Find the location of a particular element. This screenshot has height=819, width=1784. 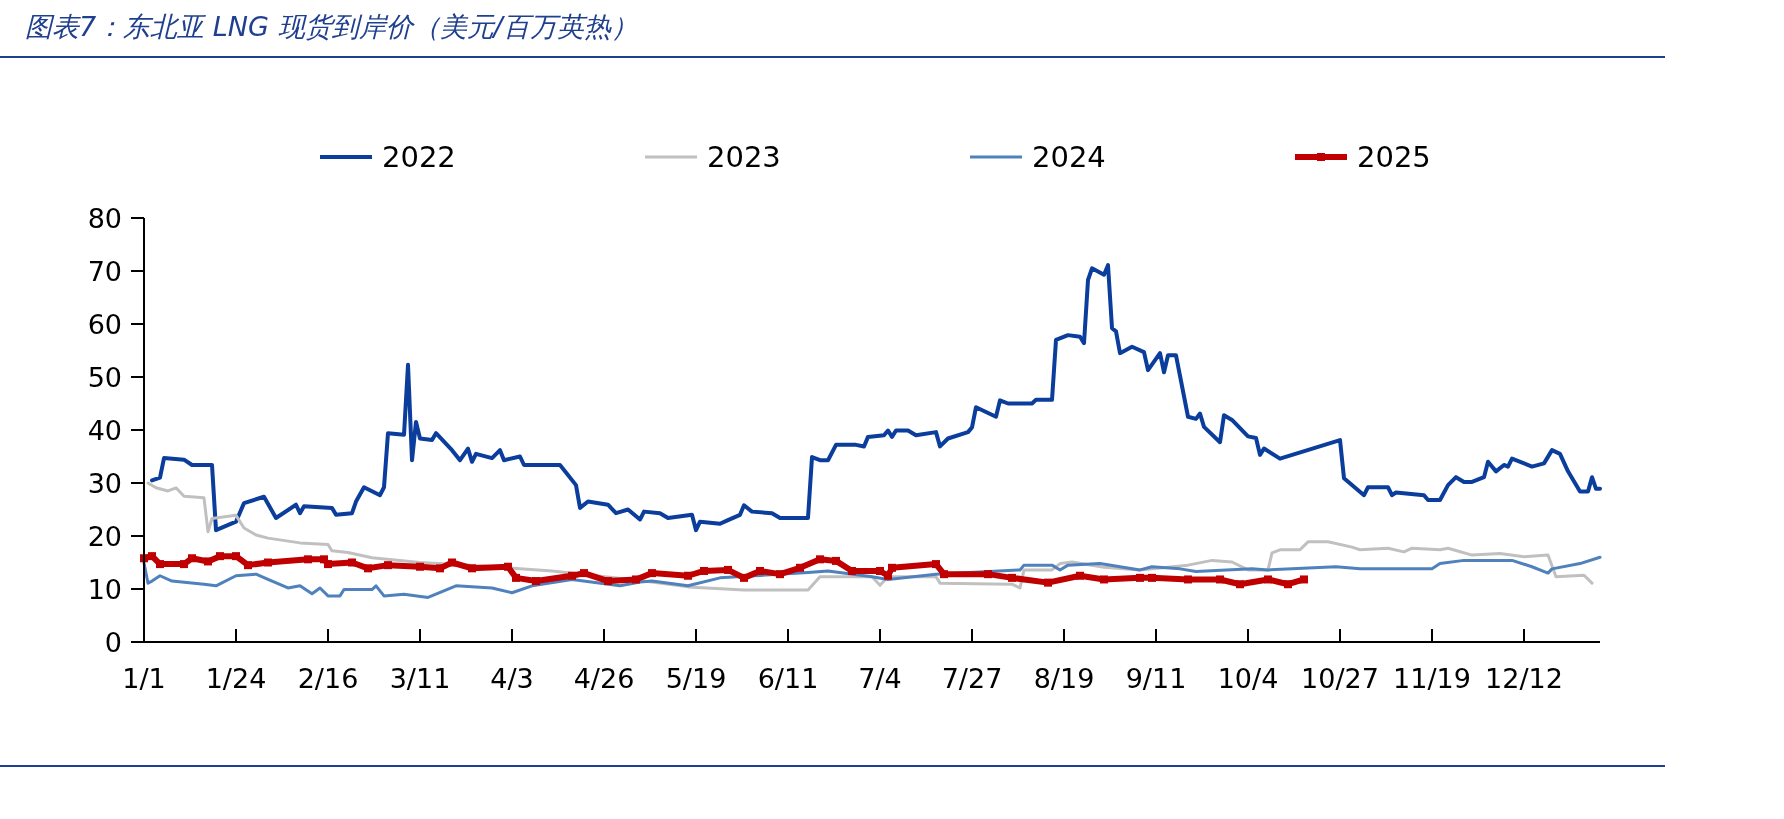

y-tick-label: 0 is located at coordinates (113, 642).